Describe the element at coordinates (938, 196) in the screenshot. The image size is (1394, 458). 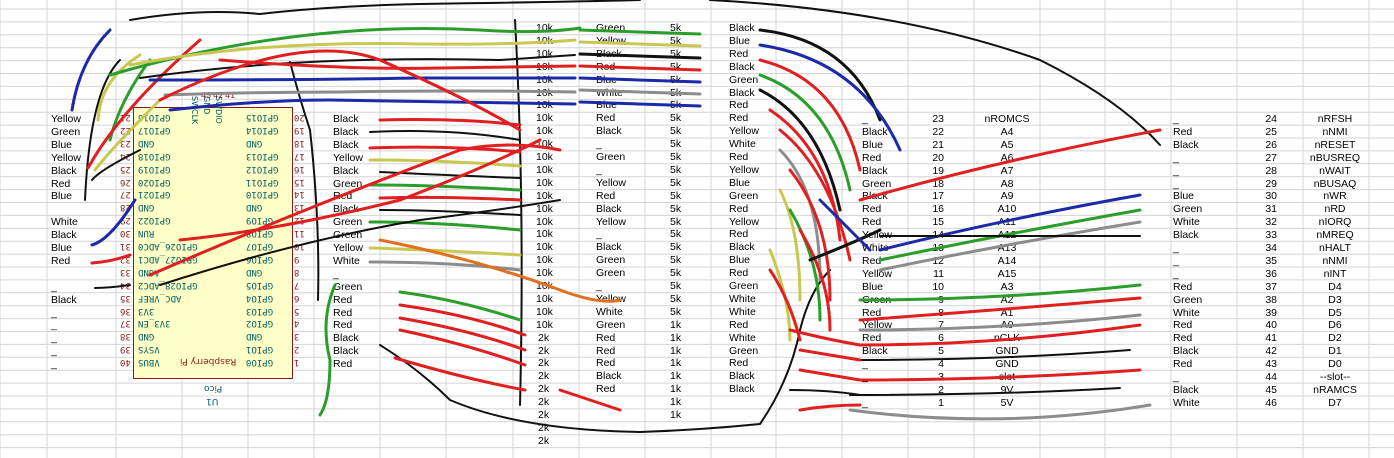
I see `slot-pin-number: 17` at that location.